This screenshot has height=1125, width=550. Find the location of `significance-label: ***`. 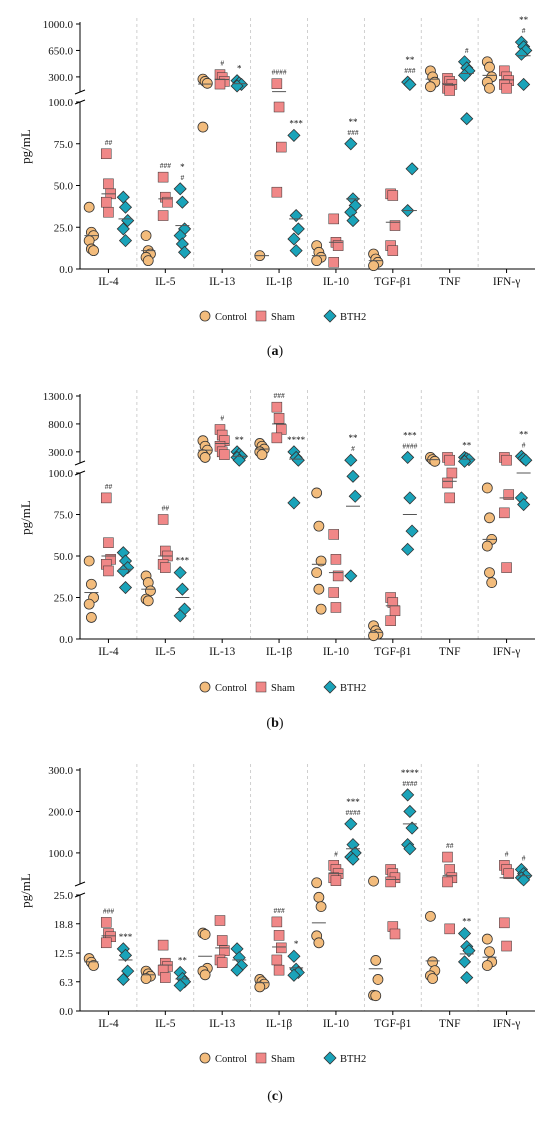

significance-label: *** is located at coordinates (353, 802).